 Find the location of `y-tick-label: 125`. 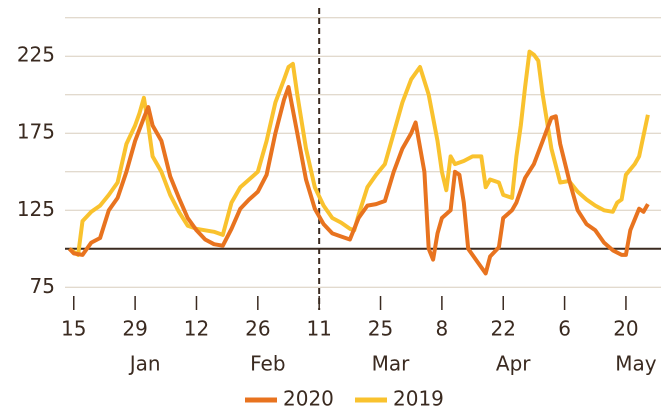

y-tick-label: 125 is located at coordinates (36, 209).